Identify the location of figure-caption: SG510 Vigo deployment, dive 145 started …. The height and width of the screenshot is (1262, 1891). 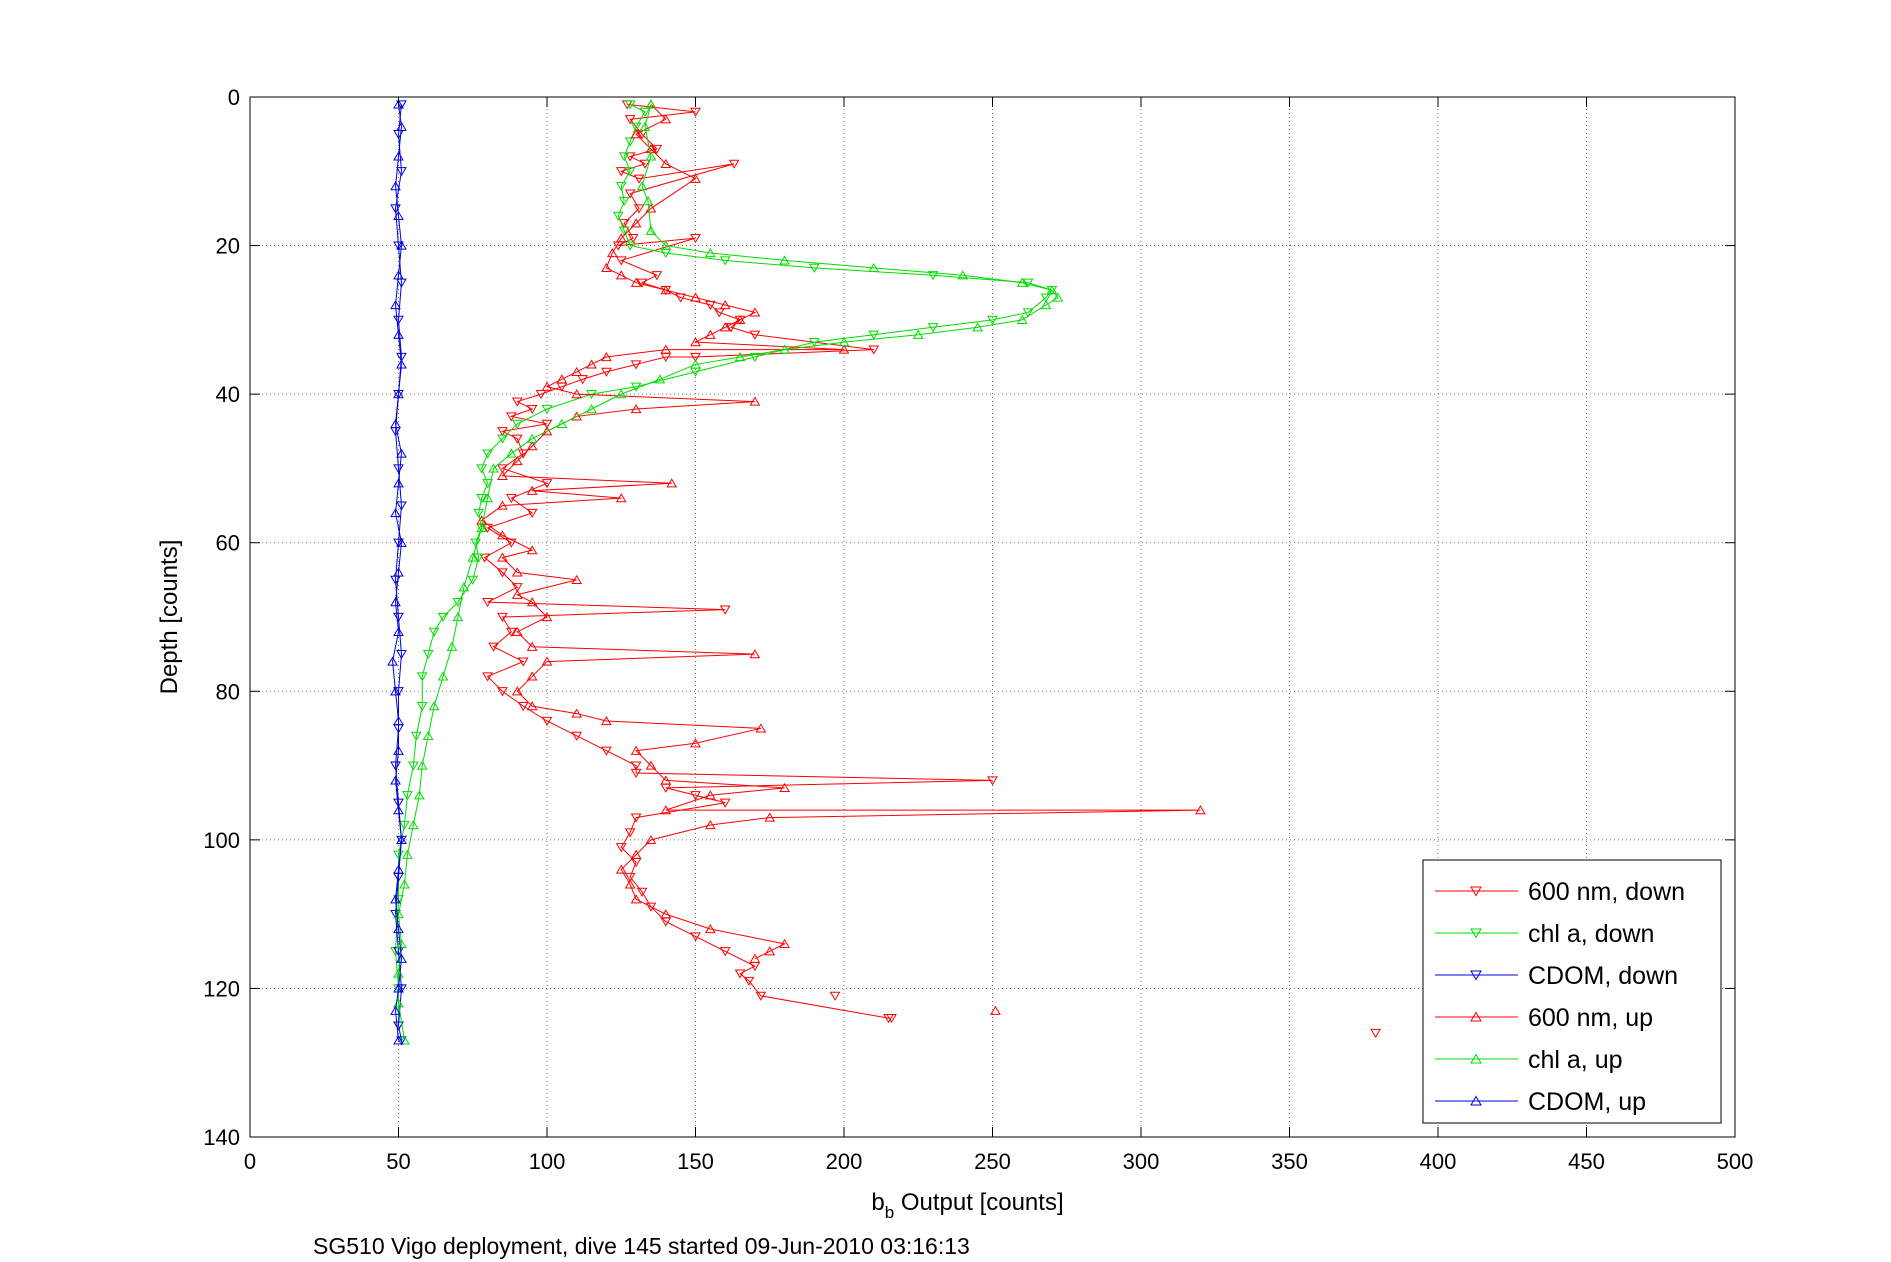
(641, 1246).